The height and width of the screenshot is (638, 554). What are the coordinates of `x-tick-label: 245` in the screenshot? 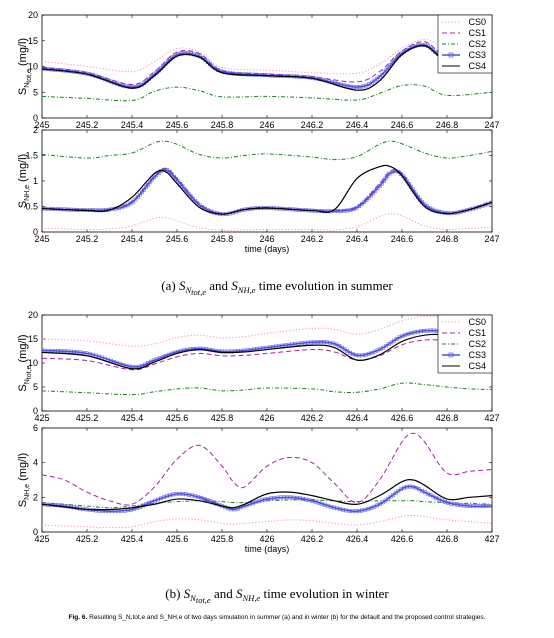 It's located at (41, 239).